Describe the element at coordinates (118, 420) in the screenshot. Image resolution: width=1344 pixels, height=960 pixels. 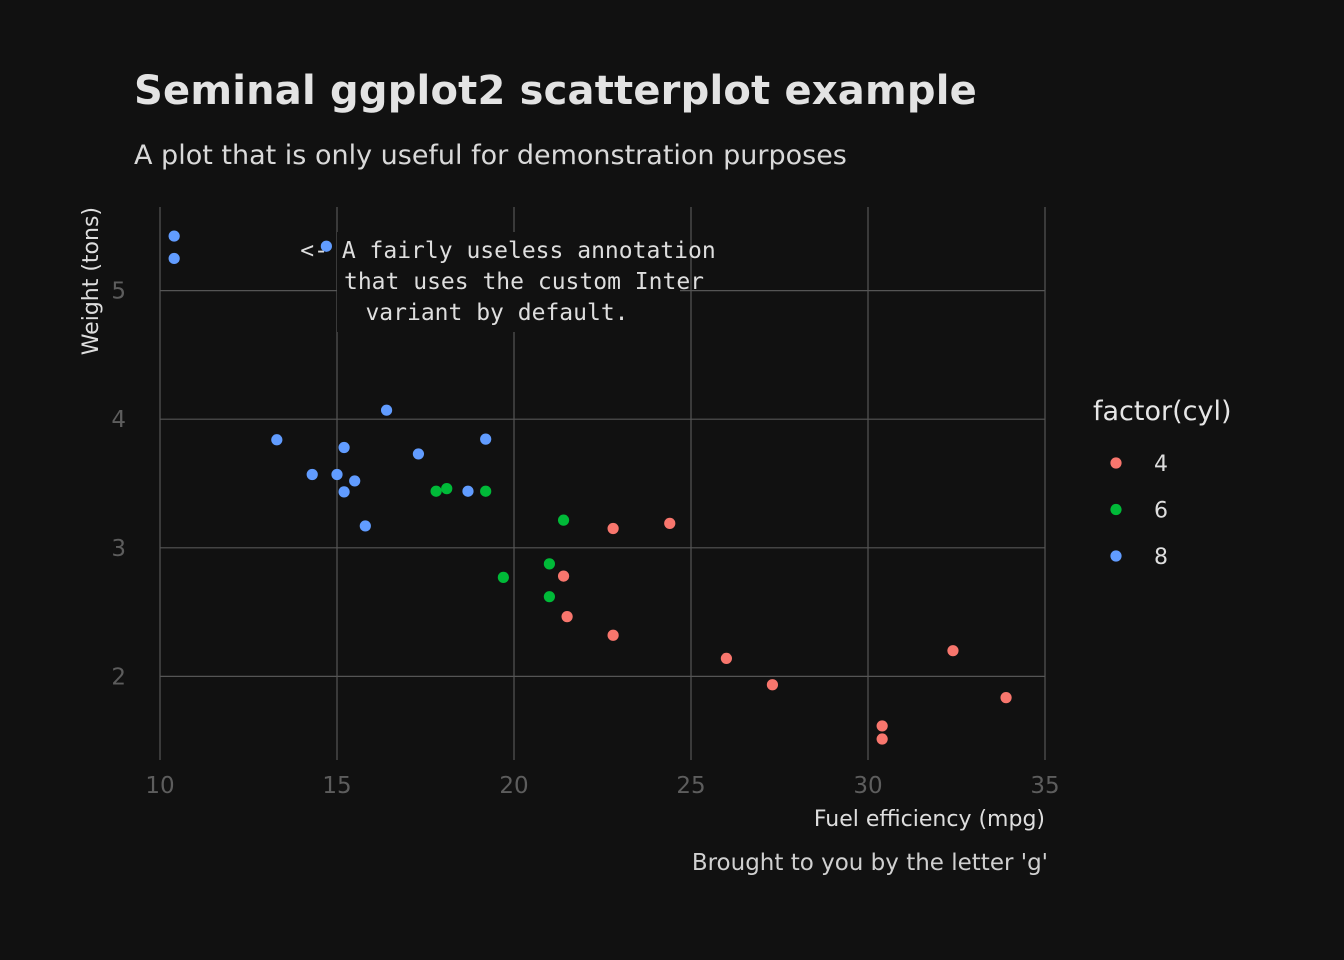
I see `y-tick-label-4: 4` at that location.